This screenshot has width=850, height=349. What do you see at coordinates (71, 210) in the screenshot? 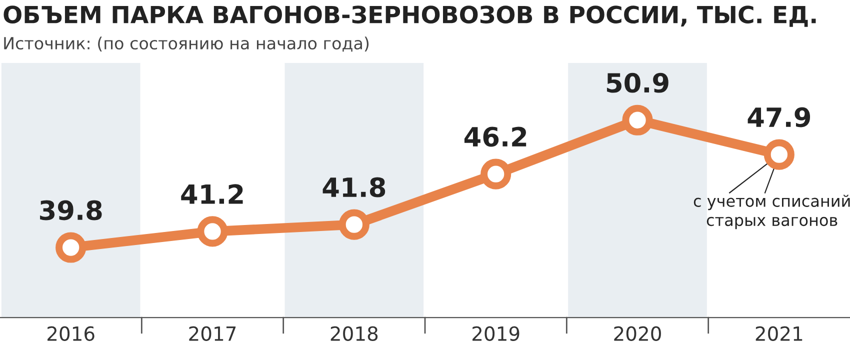
I see `data-label: 39.8` at bounding box center [71, 210].